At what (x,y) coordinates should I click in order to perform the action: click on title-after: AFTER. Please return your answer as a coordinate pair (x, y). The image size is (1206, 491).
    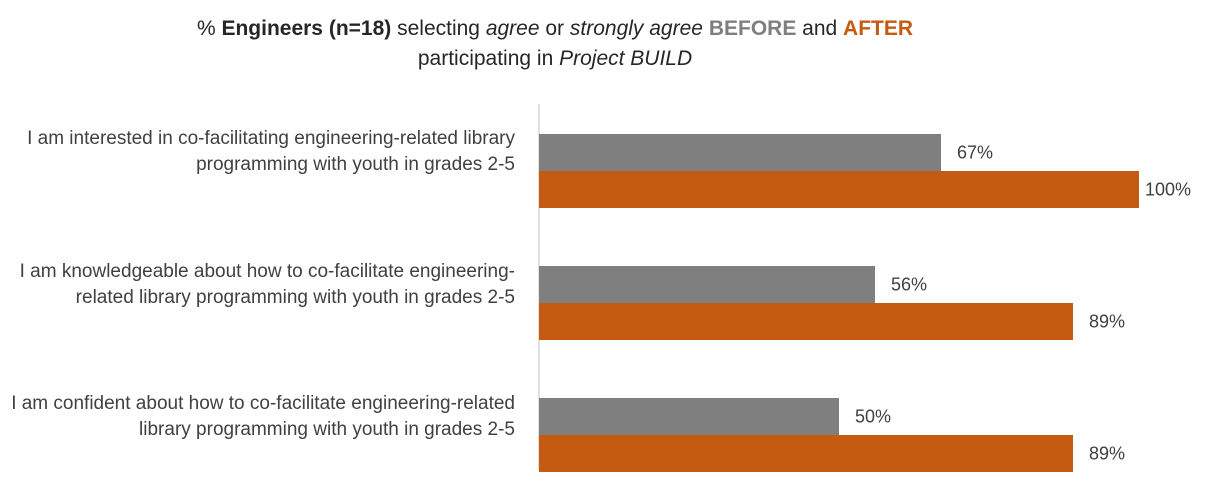
    Looking at the image, I should click on (878, 28).